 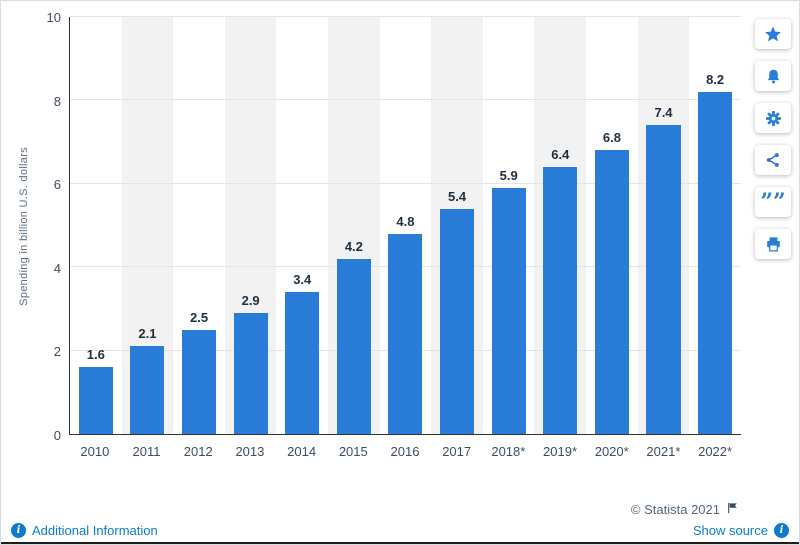 I want to click on share-icon, so click(x=773, y=160).